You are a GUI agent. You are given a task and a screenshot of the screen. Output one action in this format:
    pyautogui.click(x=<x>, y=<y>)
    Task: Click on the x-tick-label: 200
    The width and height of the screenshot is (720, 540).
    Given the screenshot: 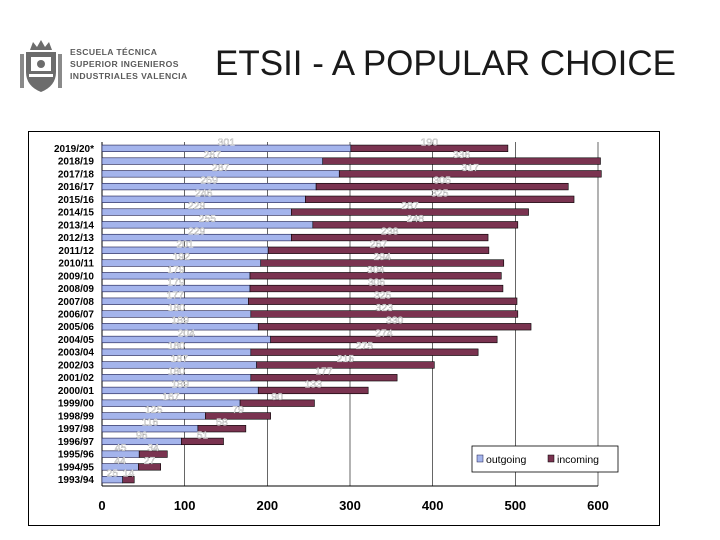 What is the action you would take?
    pyautogui.click(x=267, y=505)
    